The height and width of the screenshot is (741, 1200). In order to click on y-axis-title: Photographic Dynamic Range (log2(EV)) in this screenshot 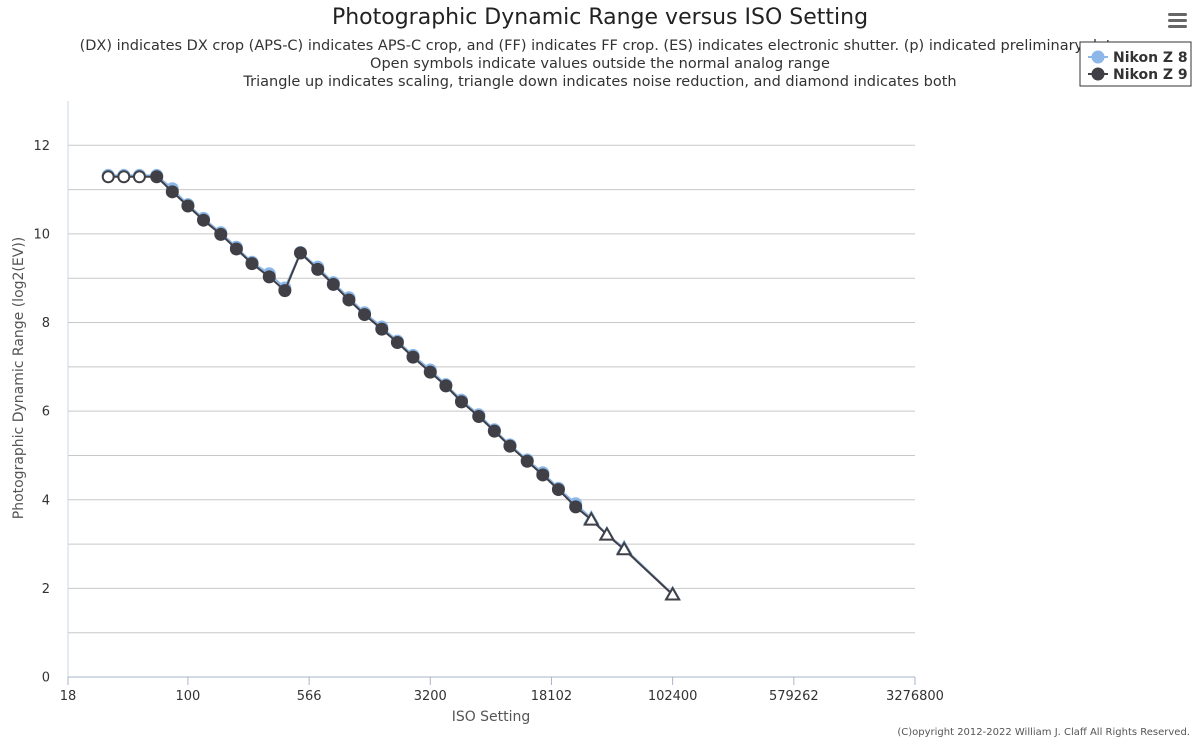, I will do `click(19, 378)`.